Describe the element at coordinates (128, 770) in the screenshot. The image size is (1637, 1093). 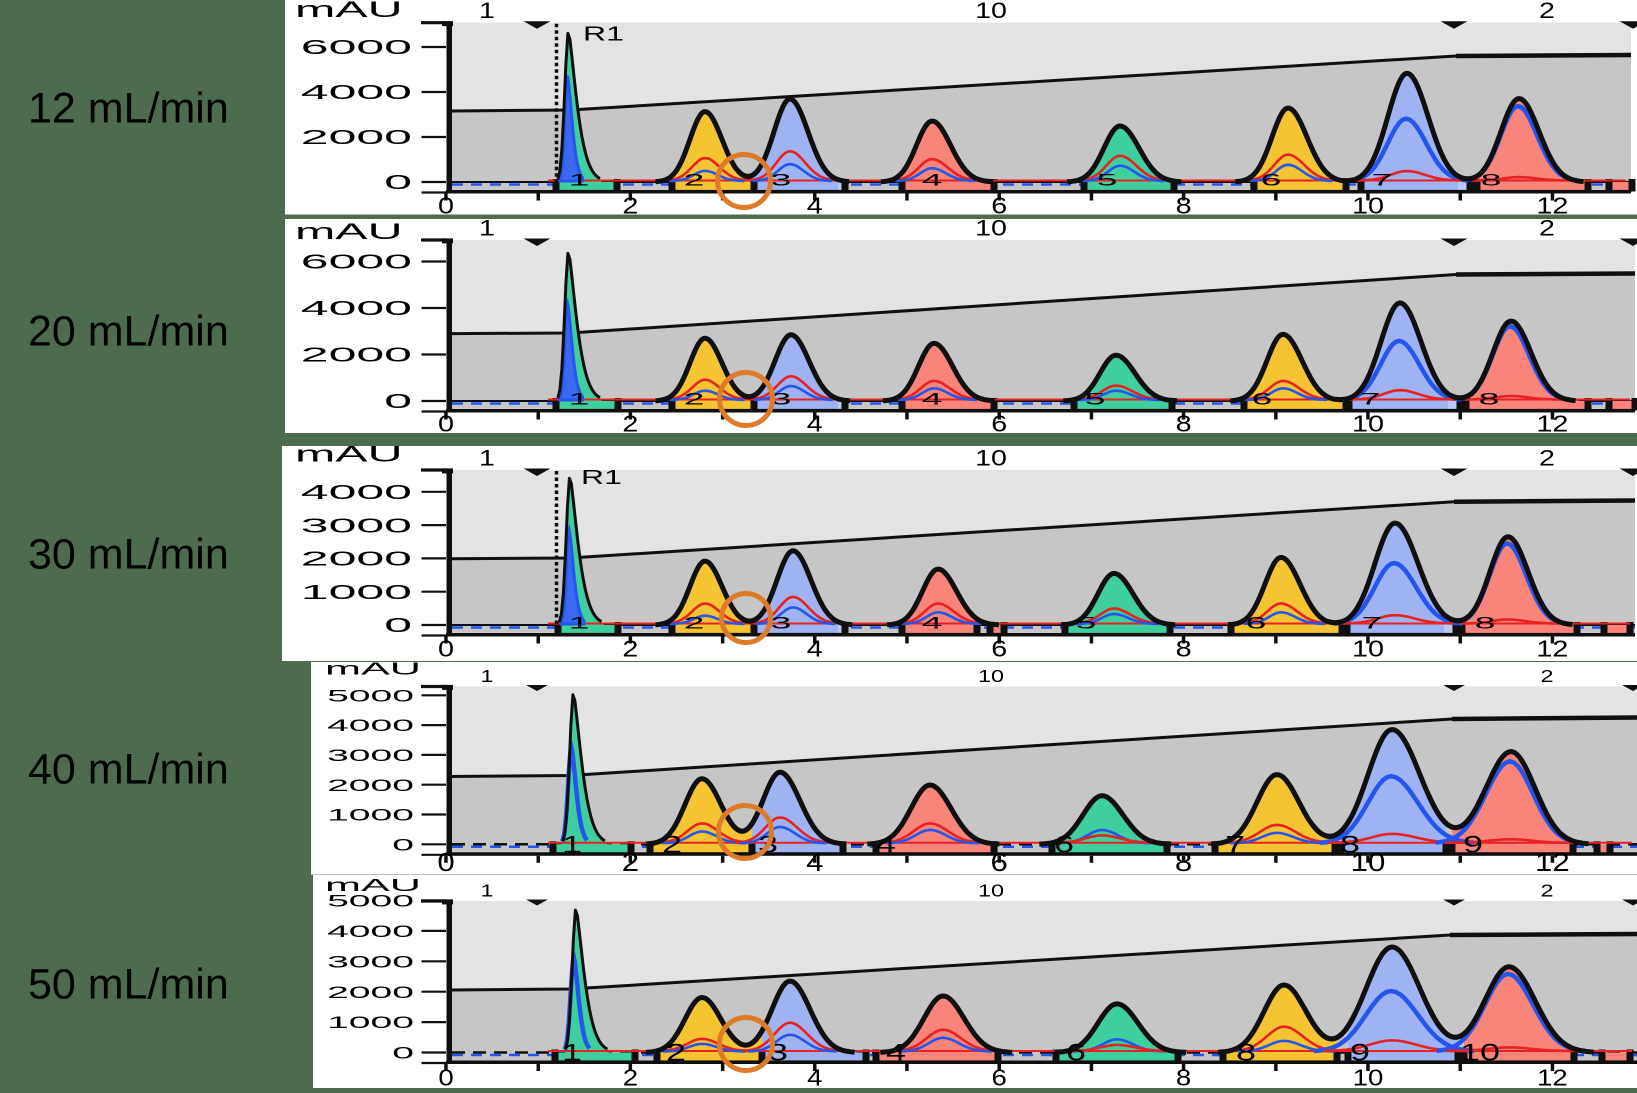
I see `svg-text: 40 mL/min` at that location.